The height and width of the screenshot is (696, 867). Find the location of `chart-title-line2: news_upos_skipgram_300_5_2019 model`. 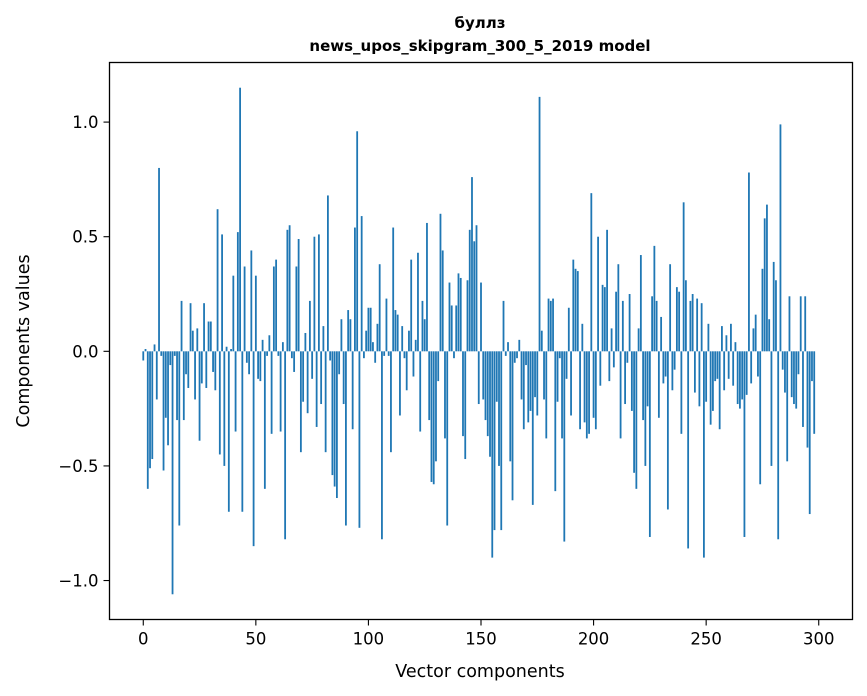

chart-title-line2: news_upos_skipgram_300_5_2019 model is located at coordinates (479, 46).